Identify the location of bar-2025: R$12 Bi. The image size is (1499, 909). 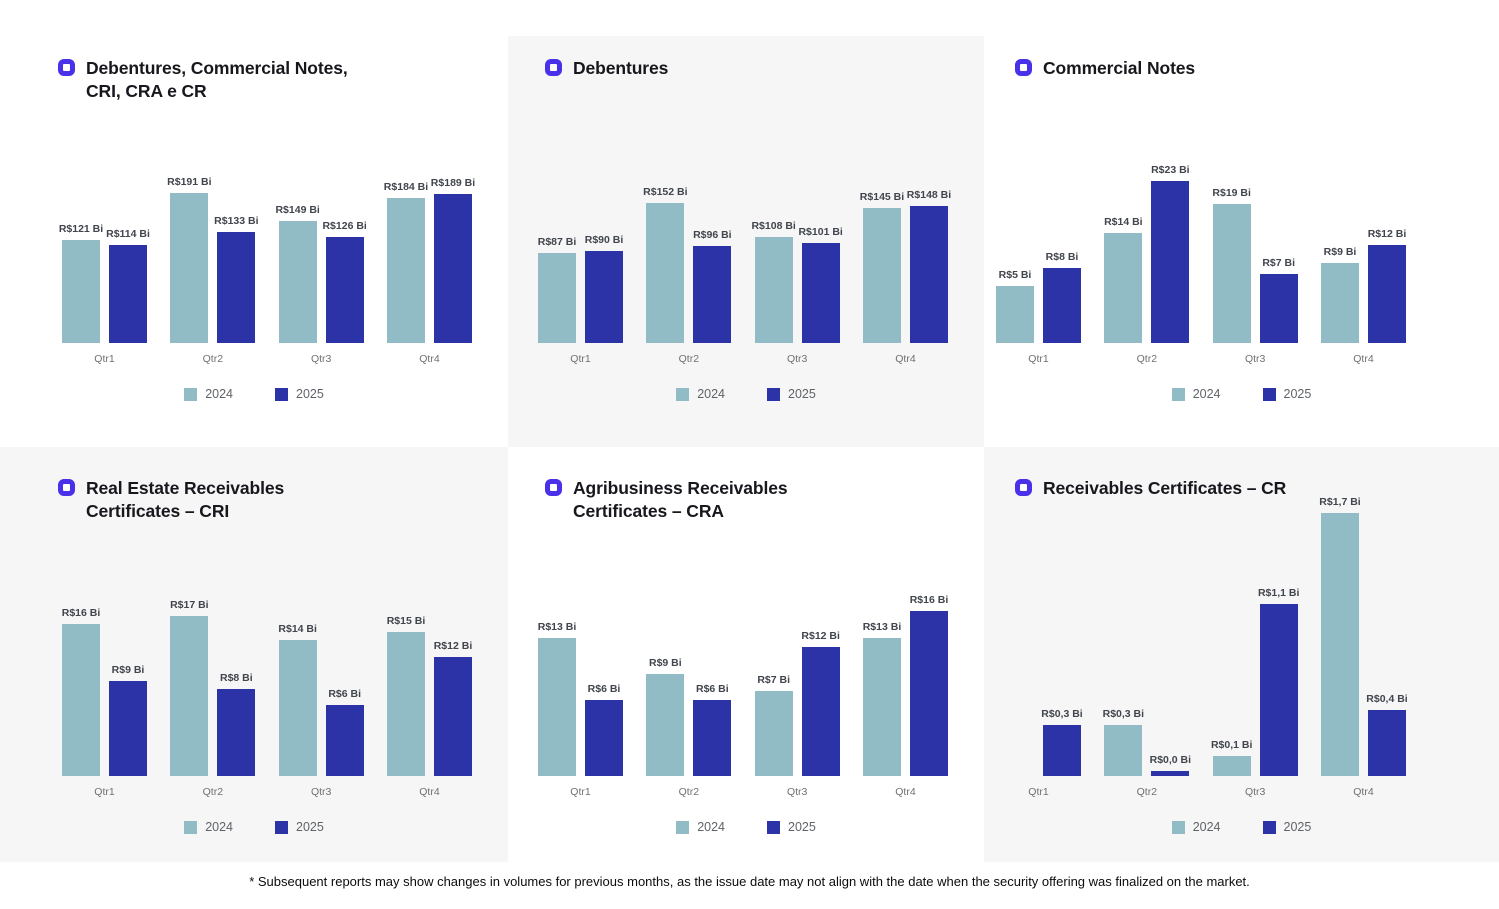
(453, 708).